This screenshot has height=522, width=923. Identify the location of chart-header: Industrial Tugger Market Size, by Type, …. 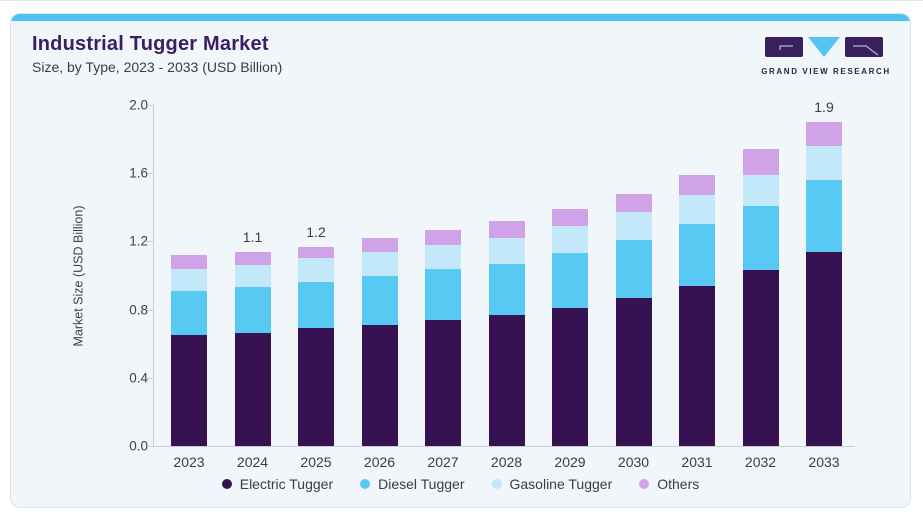
(462, 54).